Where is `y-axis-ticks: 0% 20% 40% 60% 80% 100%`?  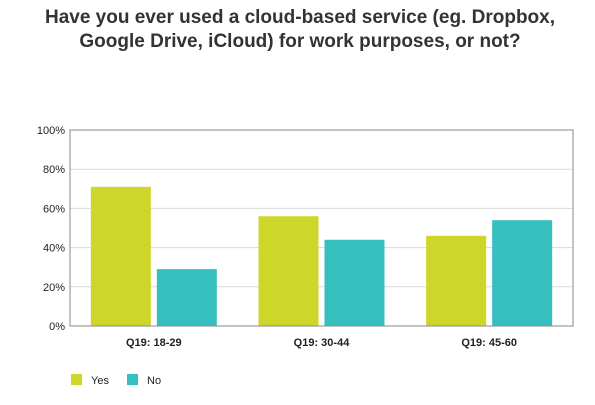 y-axis-ticks: 0% 20% 40% 60% 80% 100% is located at coordinates (51, 229).